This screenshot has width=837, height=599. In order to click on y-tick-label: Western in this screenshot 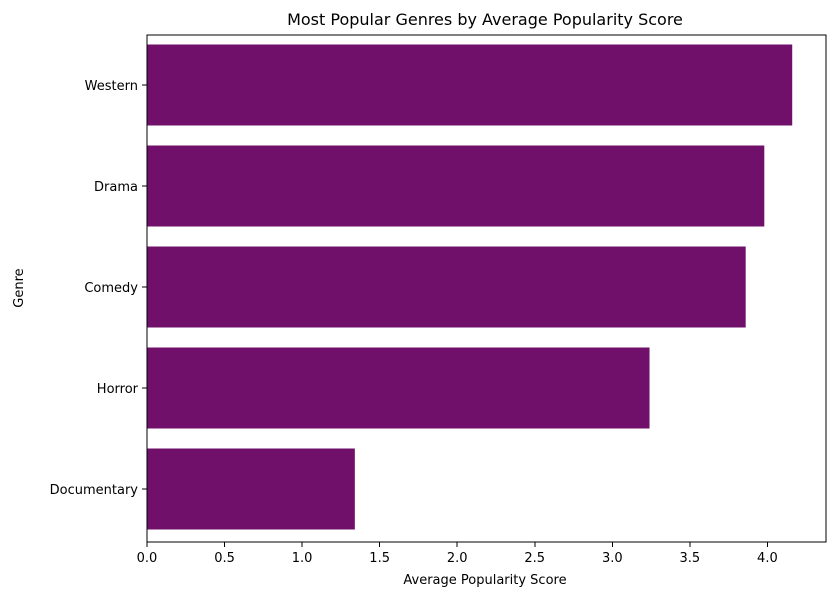, I will do `click(111, 86)`.